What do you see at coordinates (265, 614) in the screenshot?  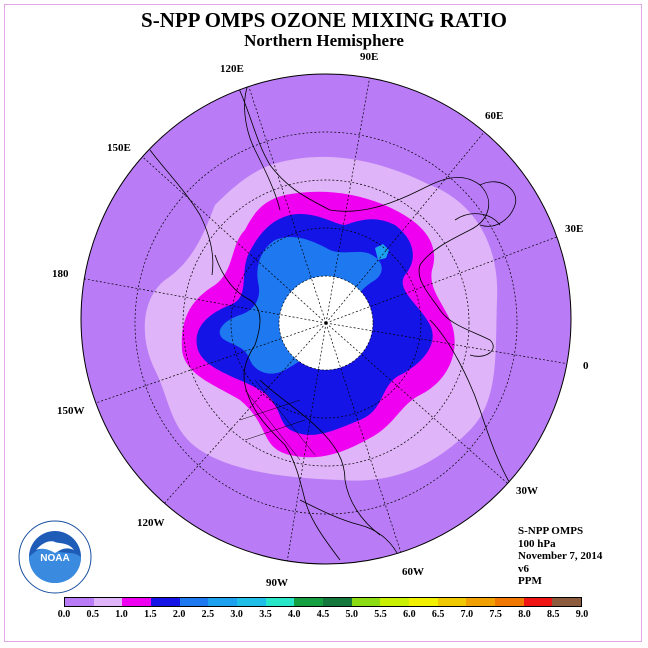 I see `colorbar-tick-label: 3.5` at bounding box center [265, 614].